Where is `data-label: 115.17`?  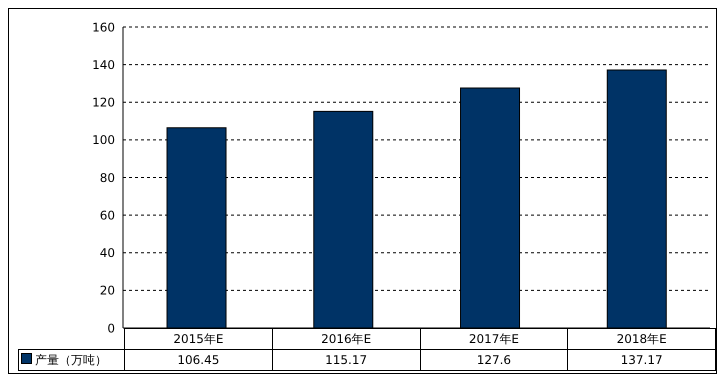 data-label: 115.17 is located at coordinates (346, 360).